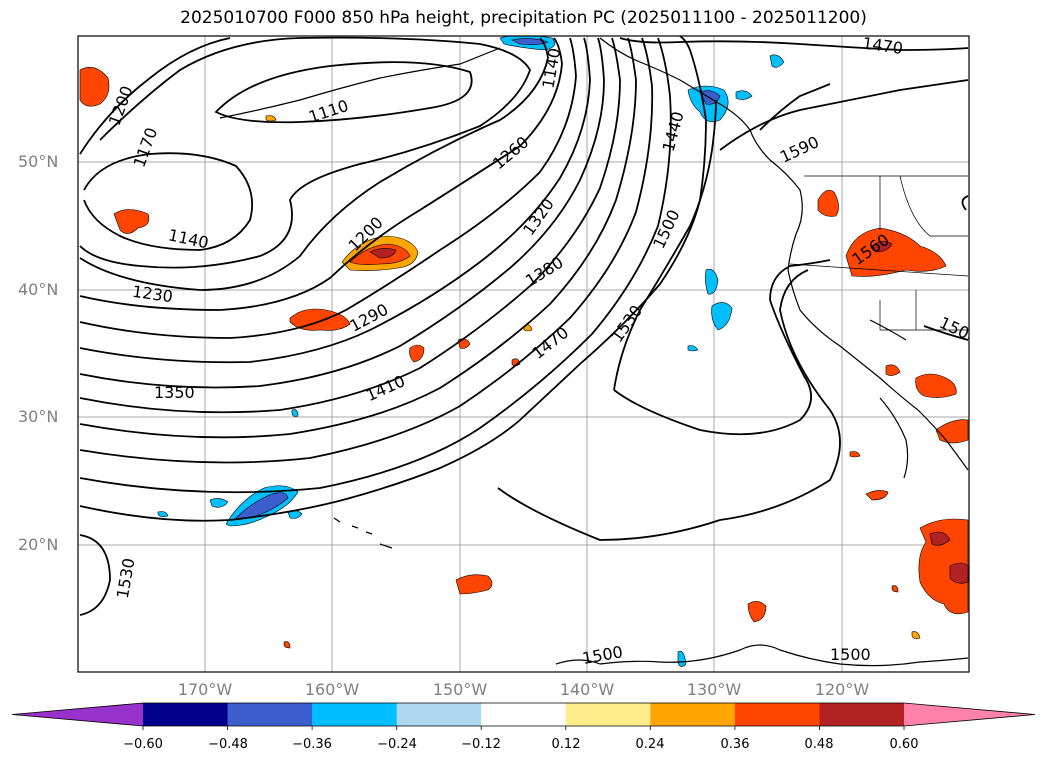 The image size is (1047, 765). Describe the element at coordinates (879, 253) in the screenshot. I see `political-borders` at that location.